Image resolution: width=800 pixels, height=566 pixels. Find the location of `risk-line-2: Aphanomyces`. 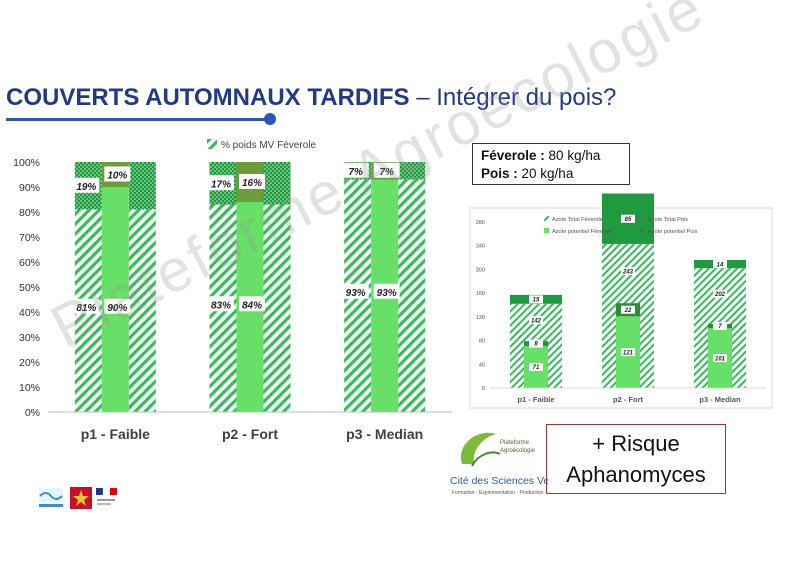

risk-line-2: Aphanomyces is located at coordinates (636, 474).